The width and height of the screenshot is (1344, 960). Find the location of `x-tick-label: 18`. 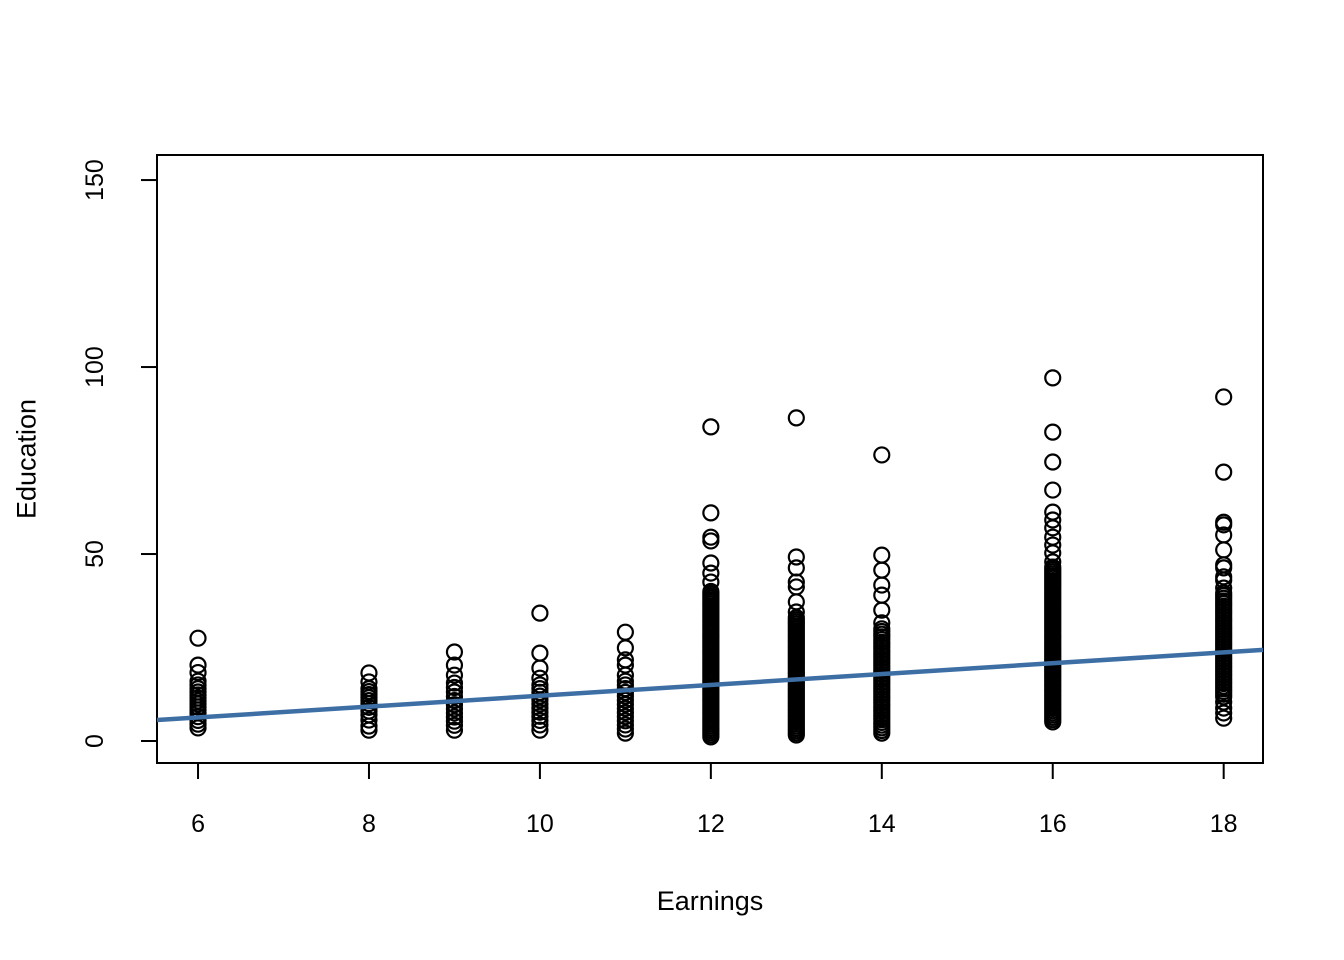

x-tick-label: 18 is located at coordinates (1224, 824).